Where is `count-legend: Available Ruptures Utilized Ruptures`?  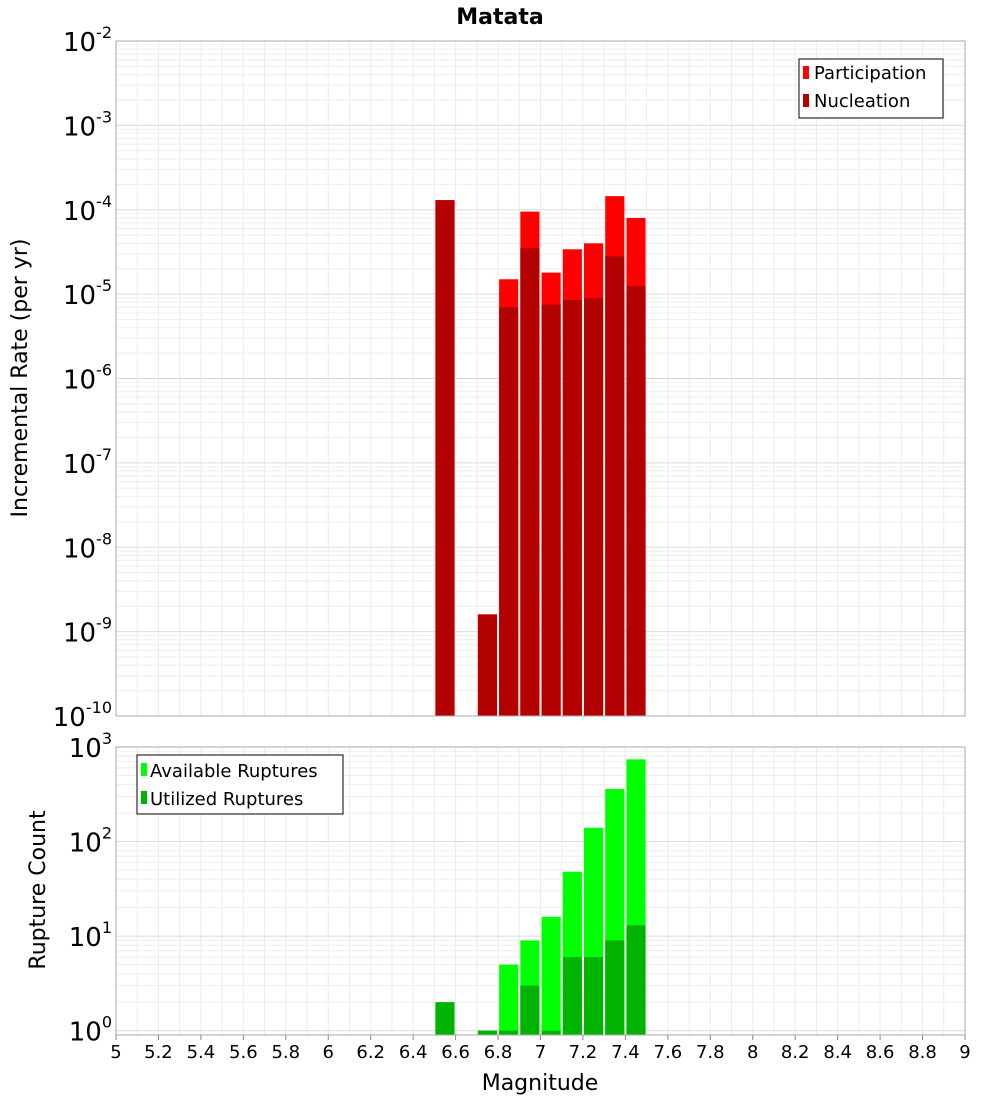 count-legend: Available Ruptures Utilized Ruptures is located at coordinates (240, 784).